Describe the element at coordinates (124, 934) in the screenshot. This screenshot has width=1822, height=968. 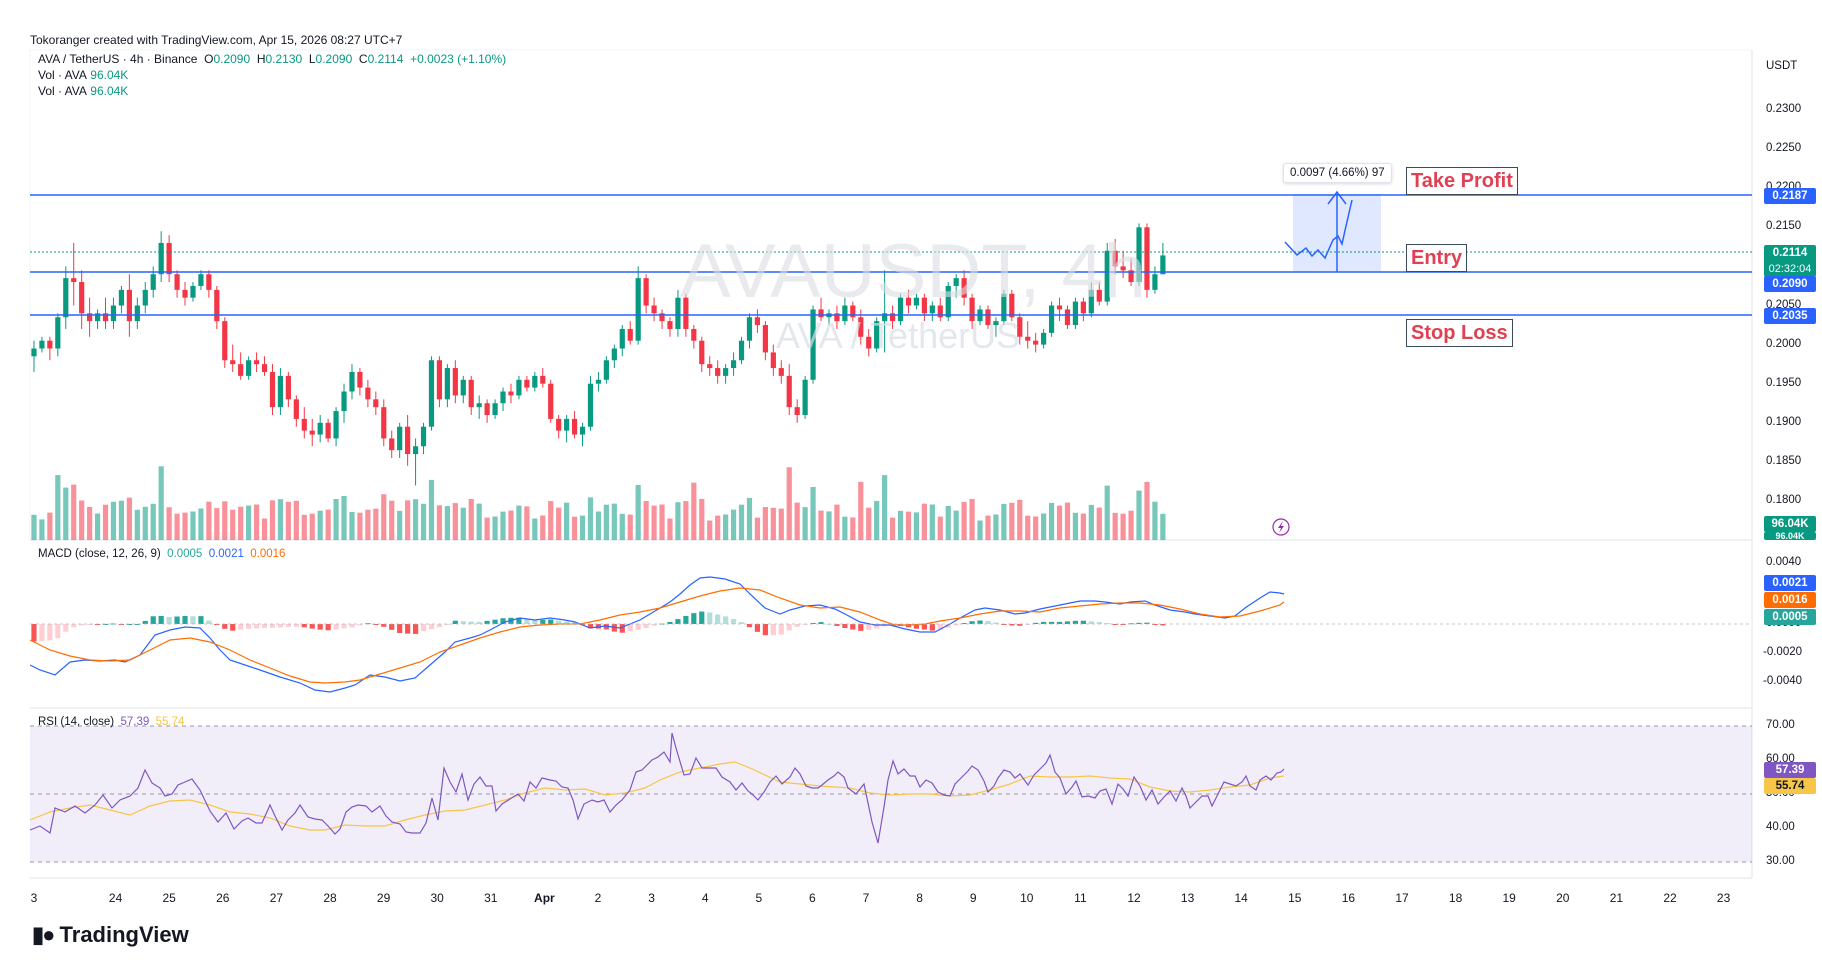
I see `tradingview-wordmark: TradingView` at that location.